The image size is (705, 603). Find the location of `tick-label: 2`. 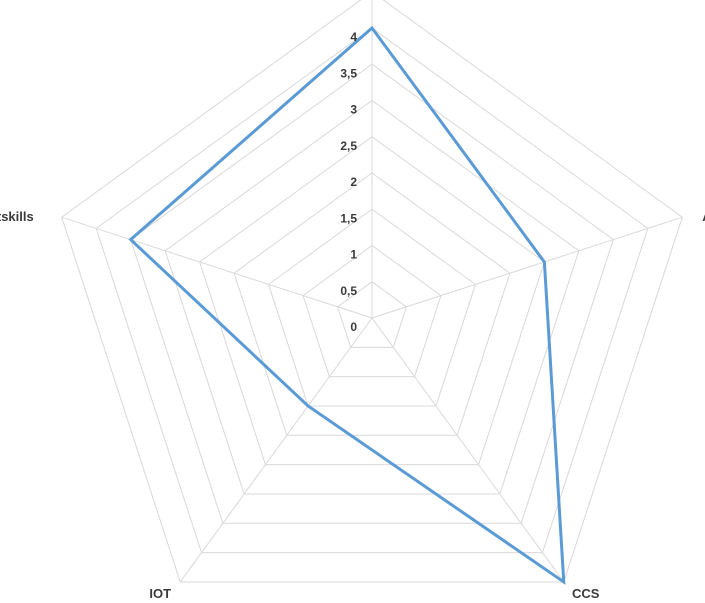

tick-label: 2 is located at coordinates (353, 182).